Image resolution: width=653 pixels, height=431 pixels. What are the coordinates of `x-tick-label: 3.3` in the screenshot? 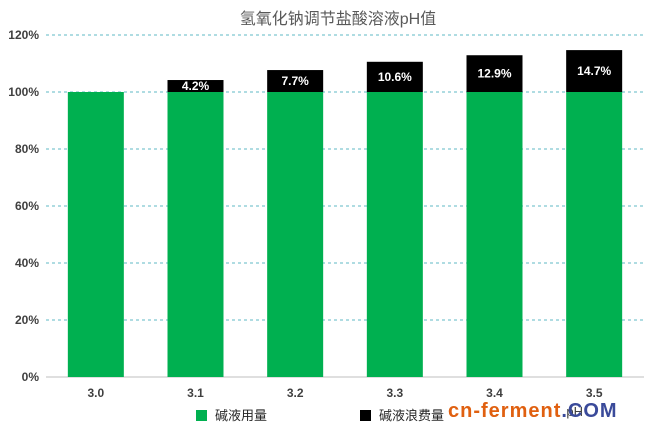 It's located at (394, 393).